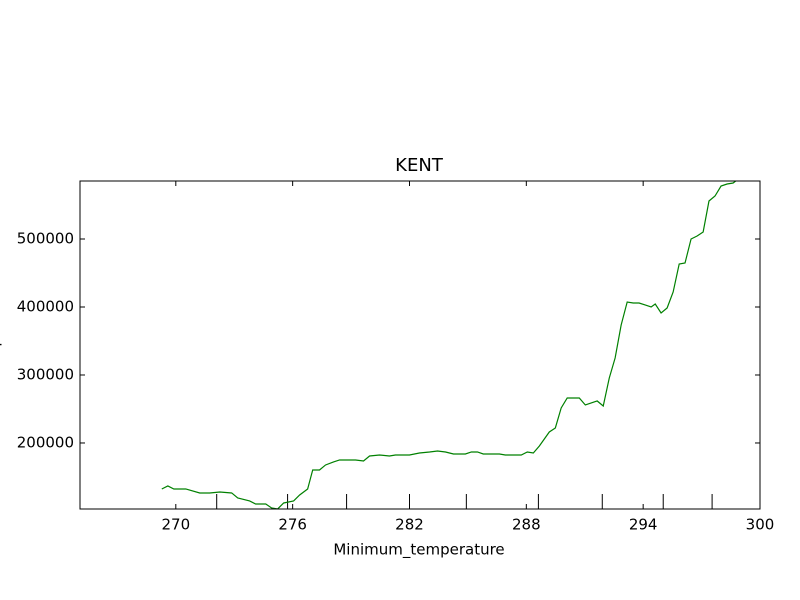  I want to click on y-tick-label: 500000, so click(45, 238).